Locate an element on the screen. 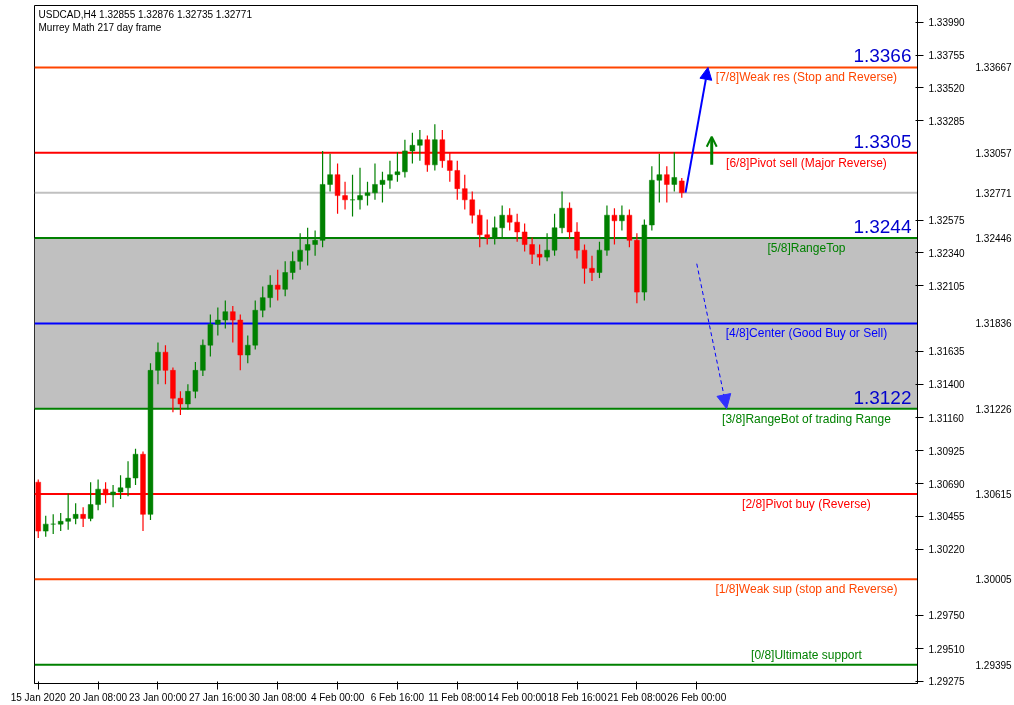 This screenshot has width=1014, height=705. annotation: 1.3122 is located at coordinates (882, 397).